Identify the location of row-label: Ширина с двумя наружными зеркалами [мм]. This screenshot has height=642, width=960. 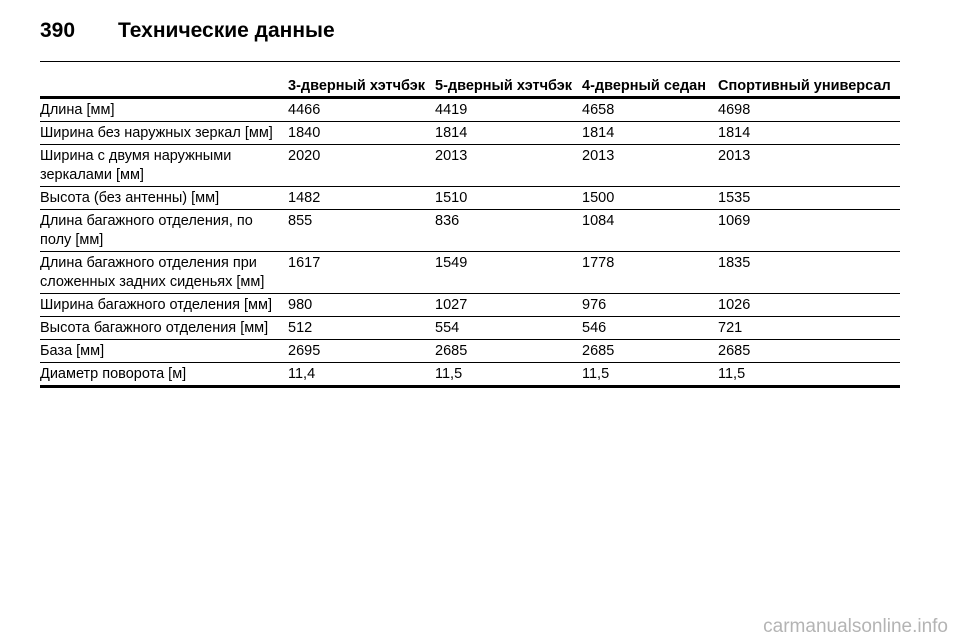
(136, 165).